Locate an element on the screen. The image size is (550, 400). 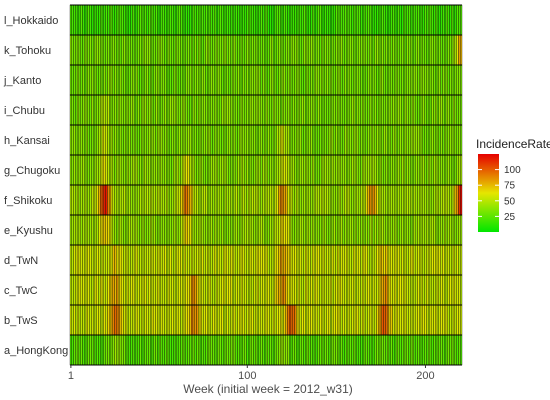
row-label: j_Kanto is located at coordinates (22, 81).